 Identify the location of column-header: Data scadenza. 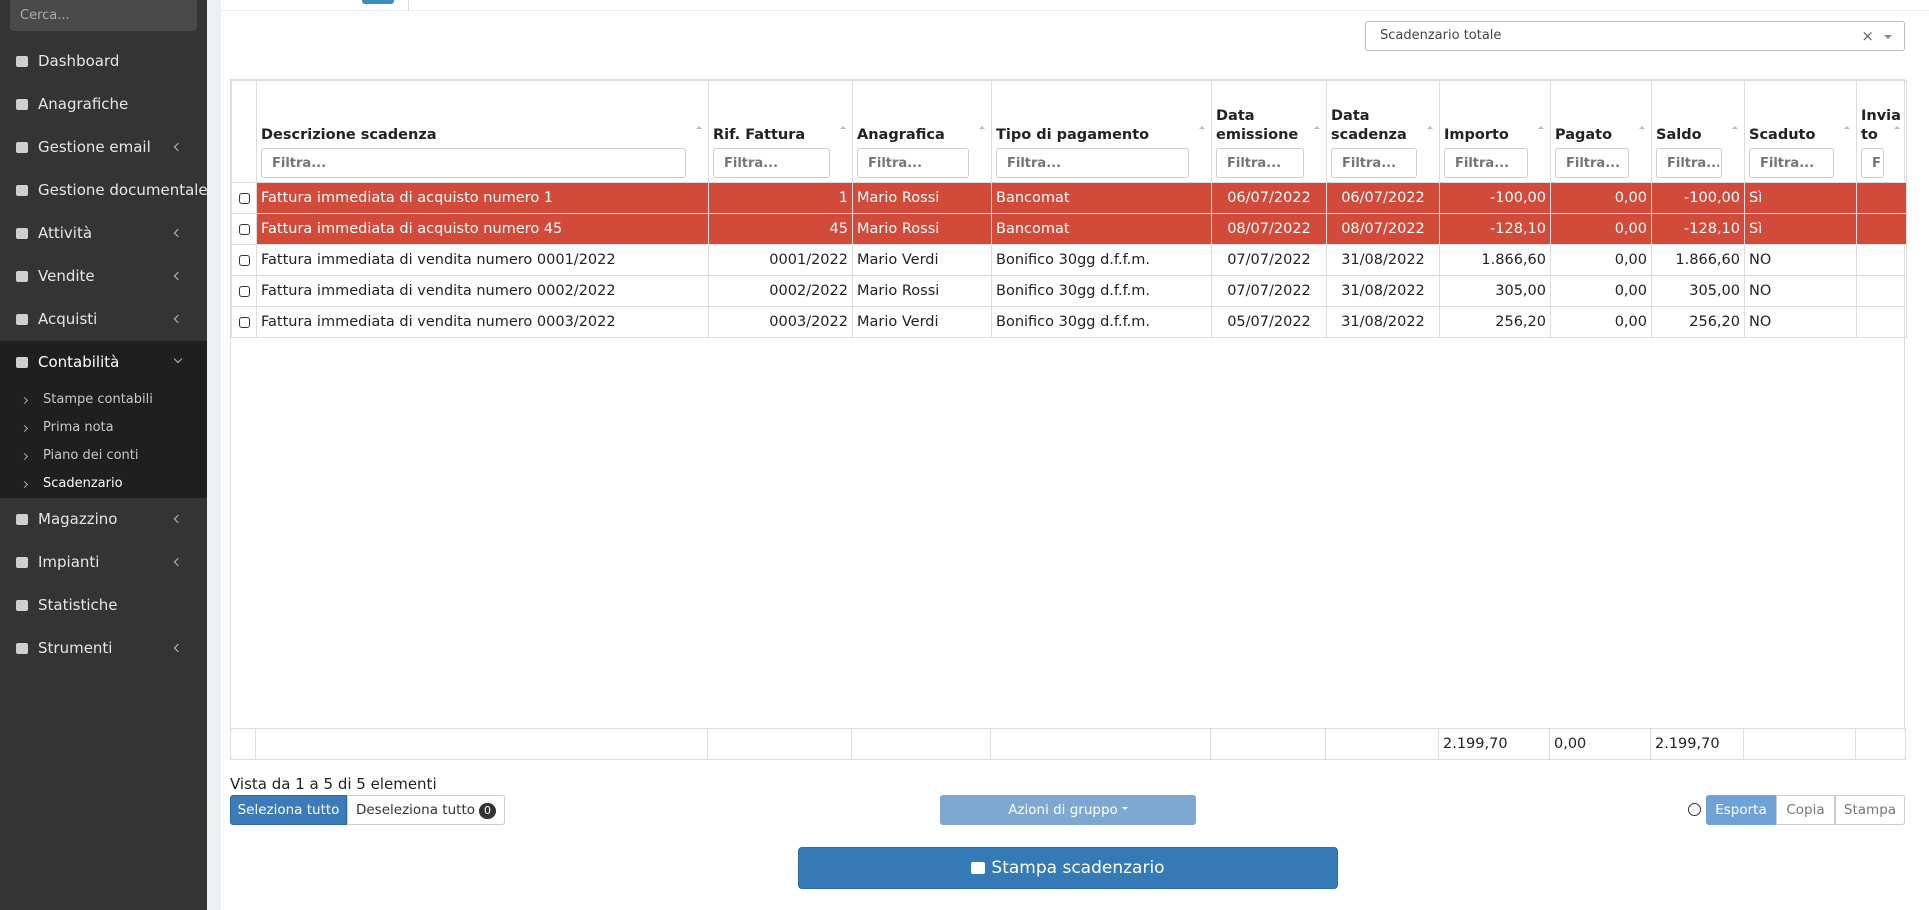
(1383, 131).